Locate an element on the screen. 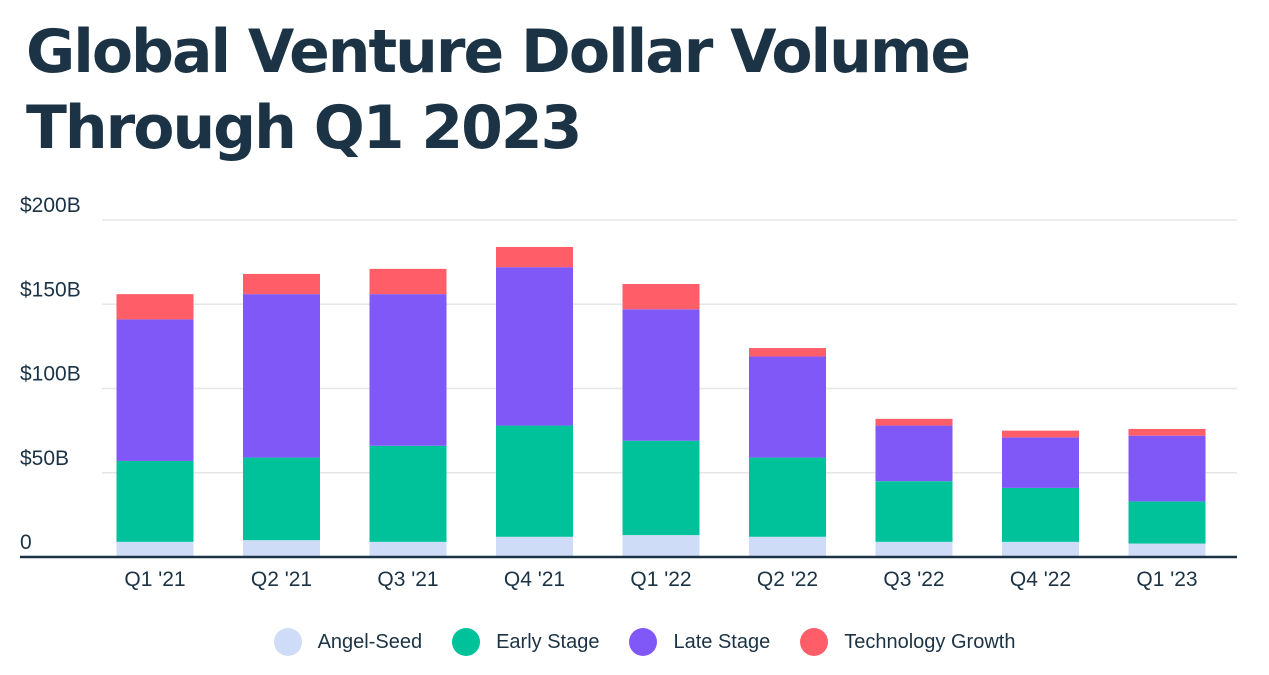 This screenshot has height=675, width=1269. legend-item: Angel-Seed is located at coordinates (348, 642).